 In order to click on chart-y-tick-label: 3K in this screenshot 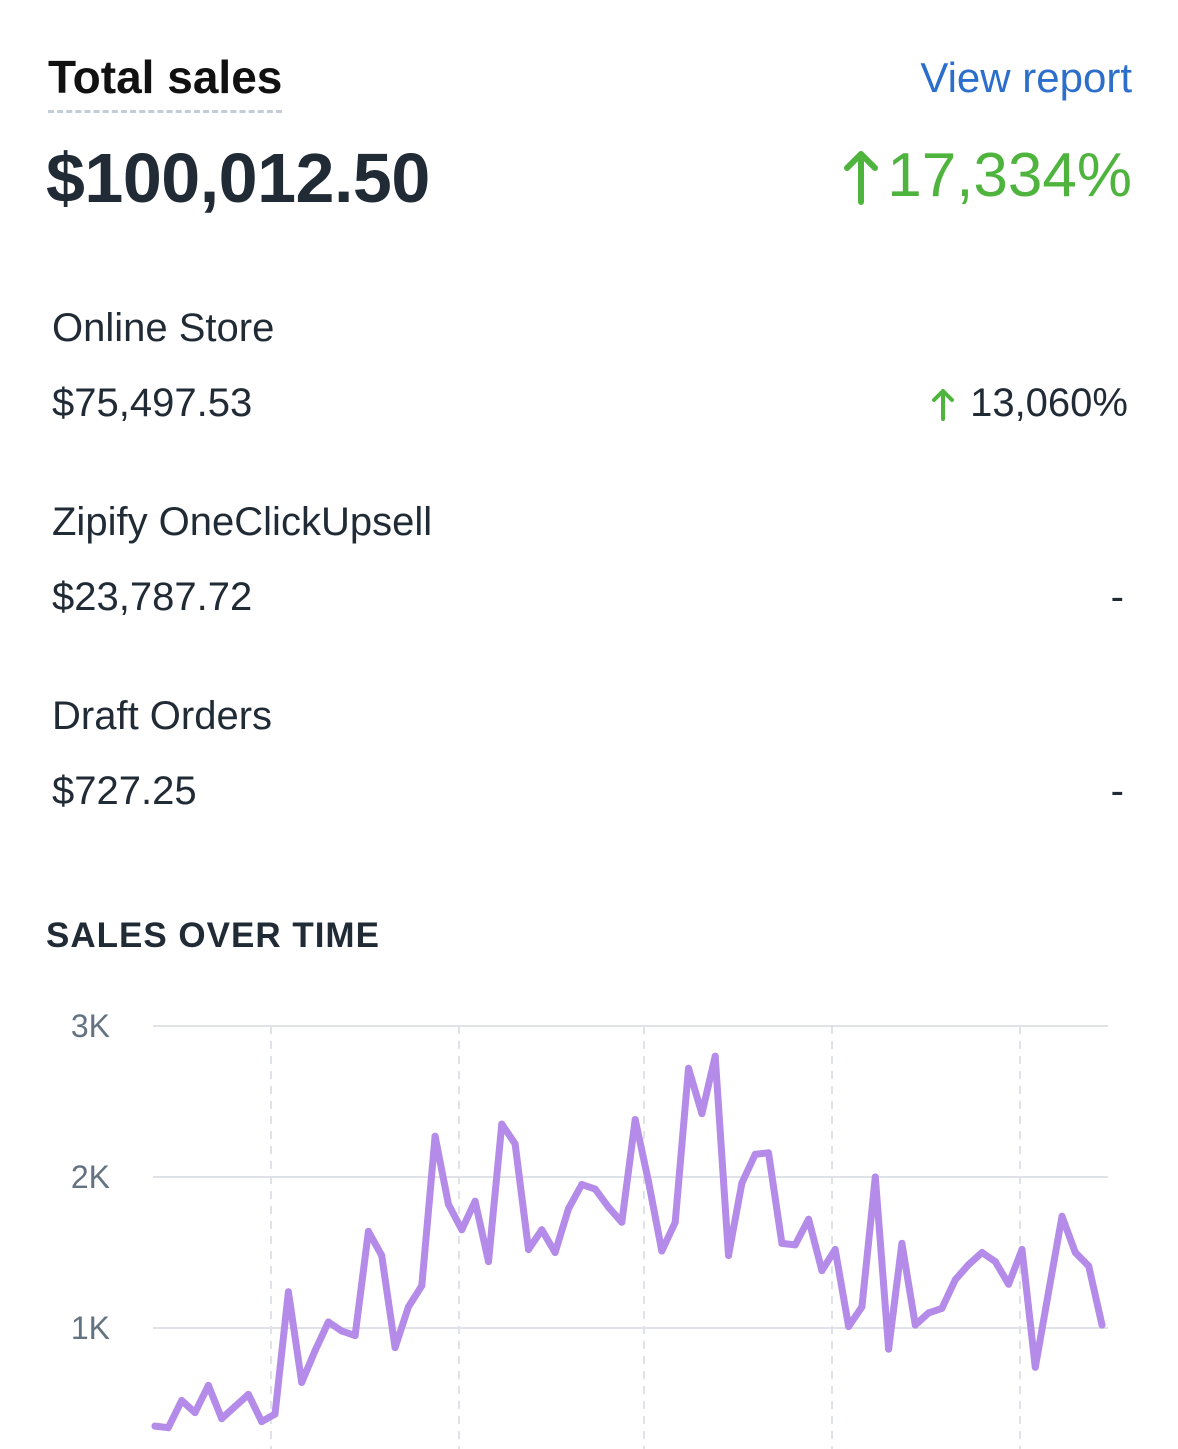, I will do `click(90, 1026)`.